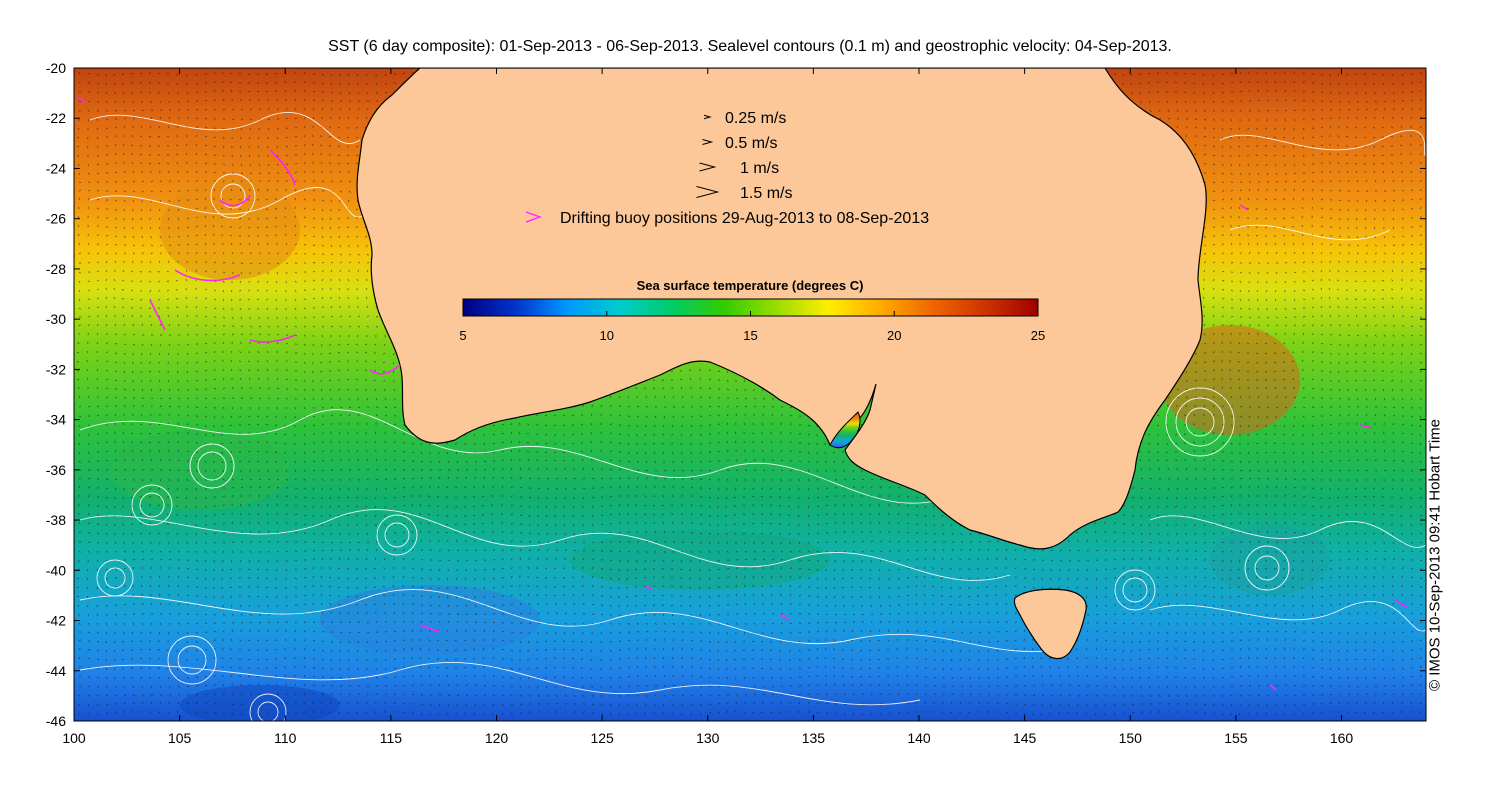 The height and width of the screenshot is (790, 1500). I want to click on colorbar-tick-label: 25, so click(1038, 335).